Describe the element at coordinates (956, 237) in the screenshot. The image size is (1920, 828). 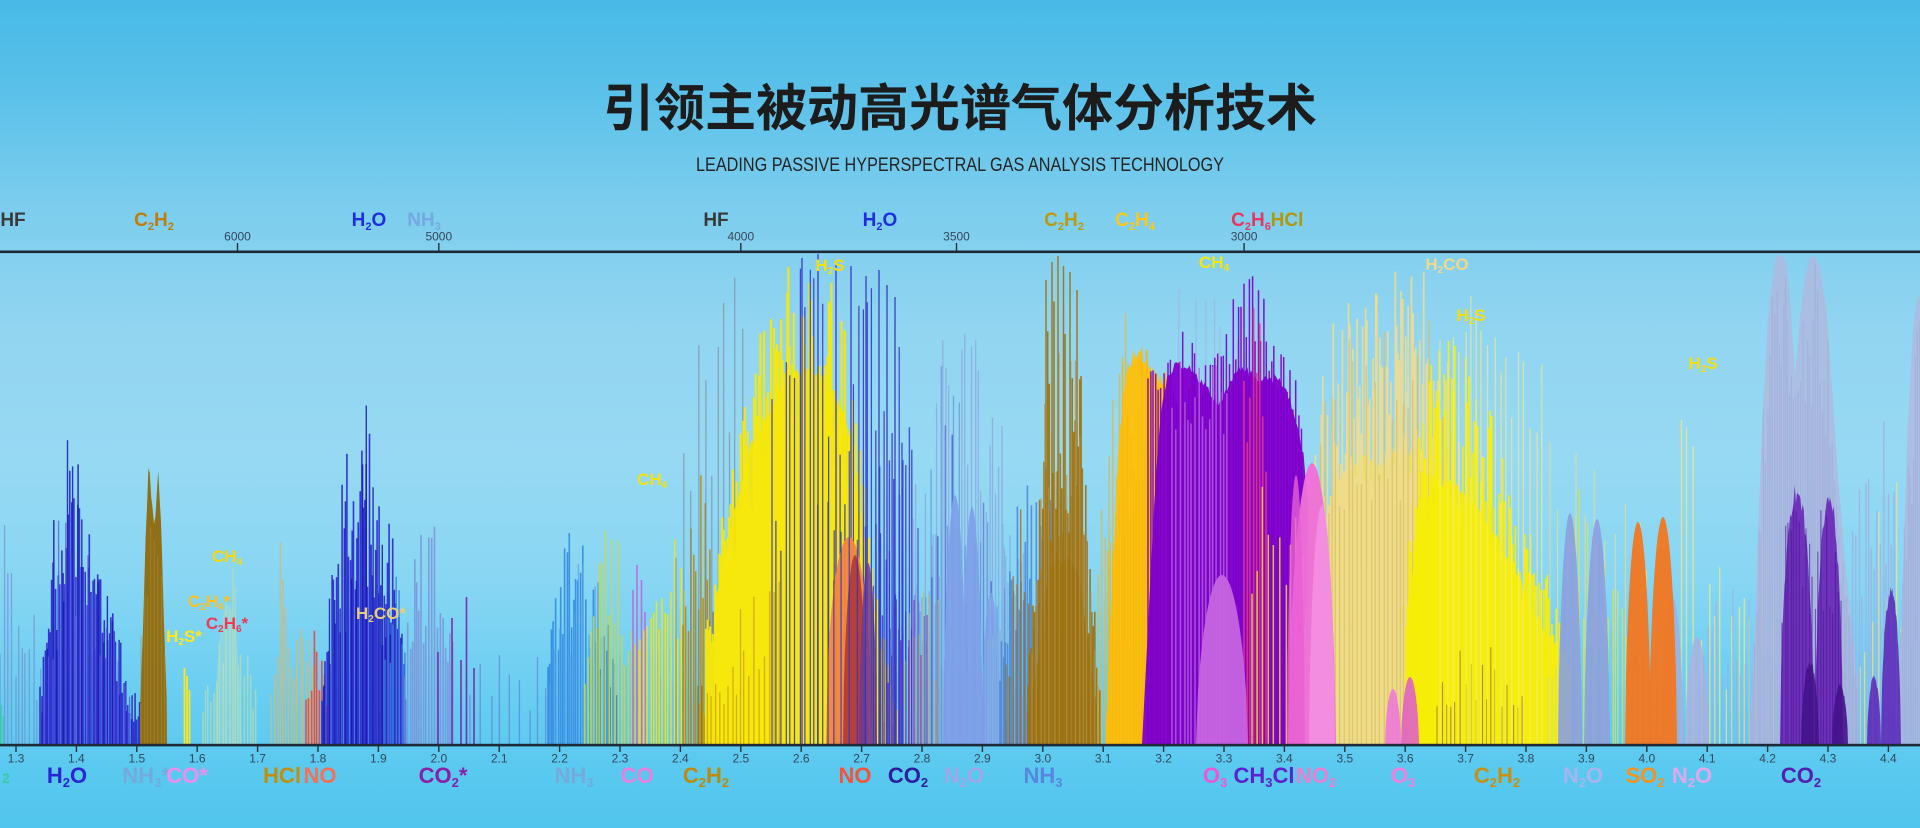
I see `svg-text: 3500` at that location.